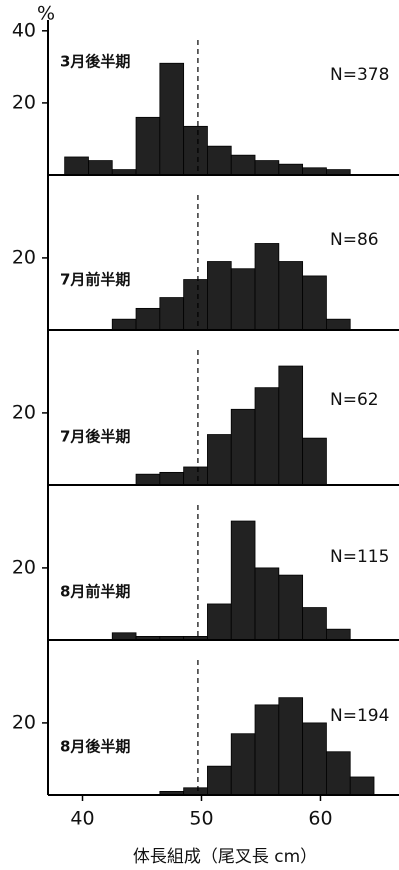 The width and height of the screenshot is (399, 870). I want to click on x-tick-label: 40, so click(82, 819).